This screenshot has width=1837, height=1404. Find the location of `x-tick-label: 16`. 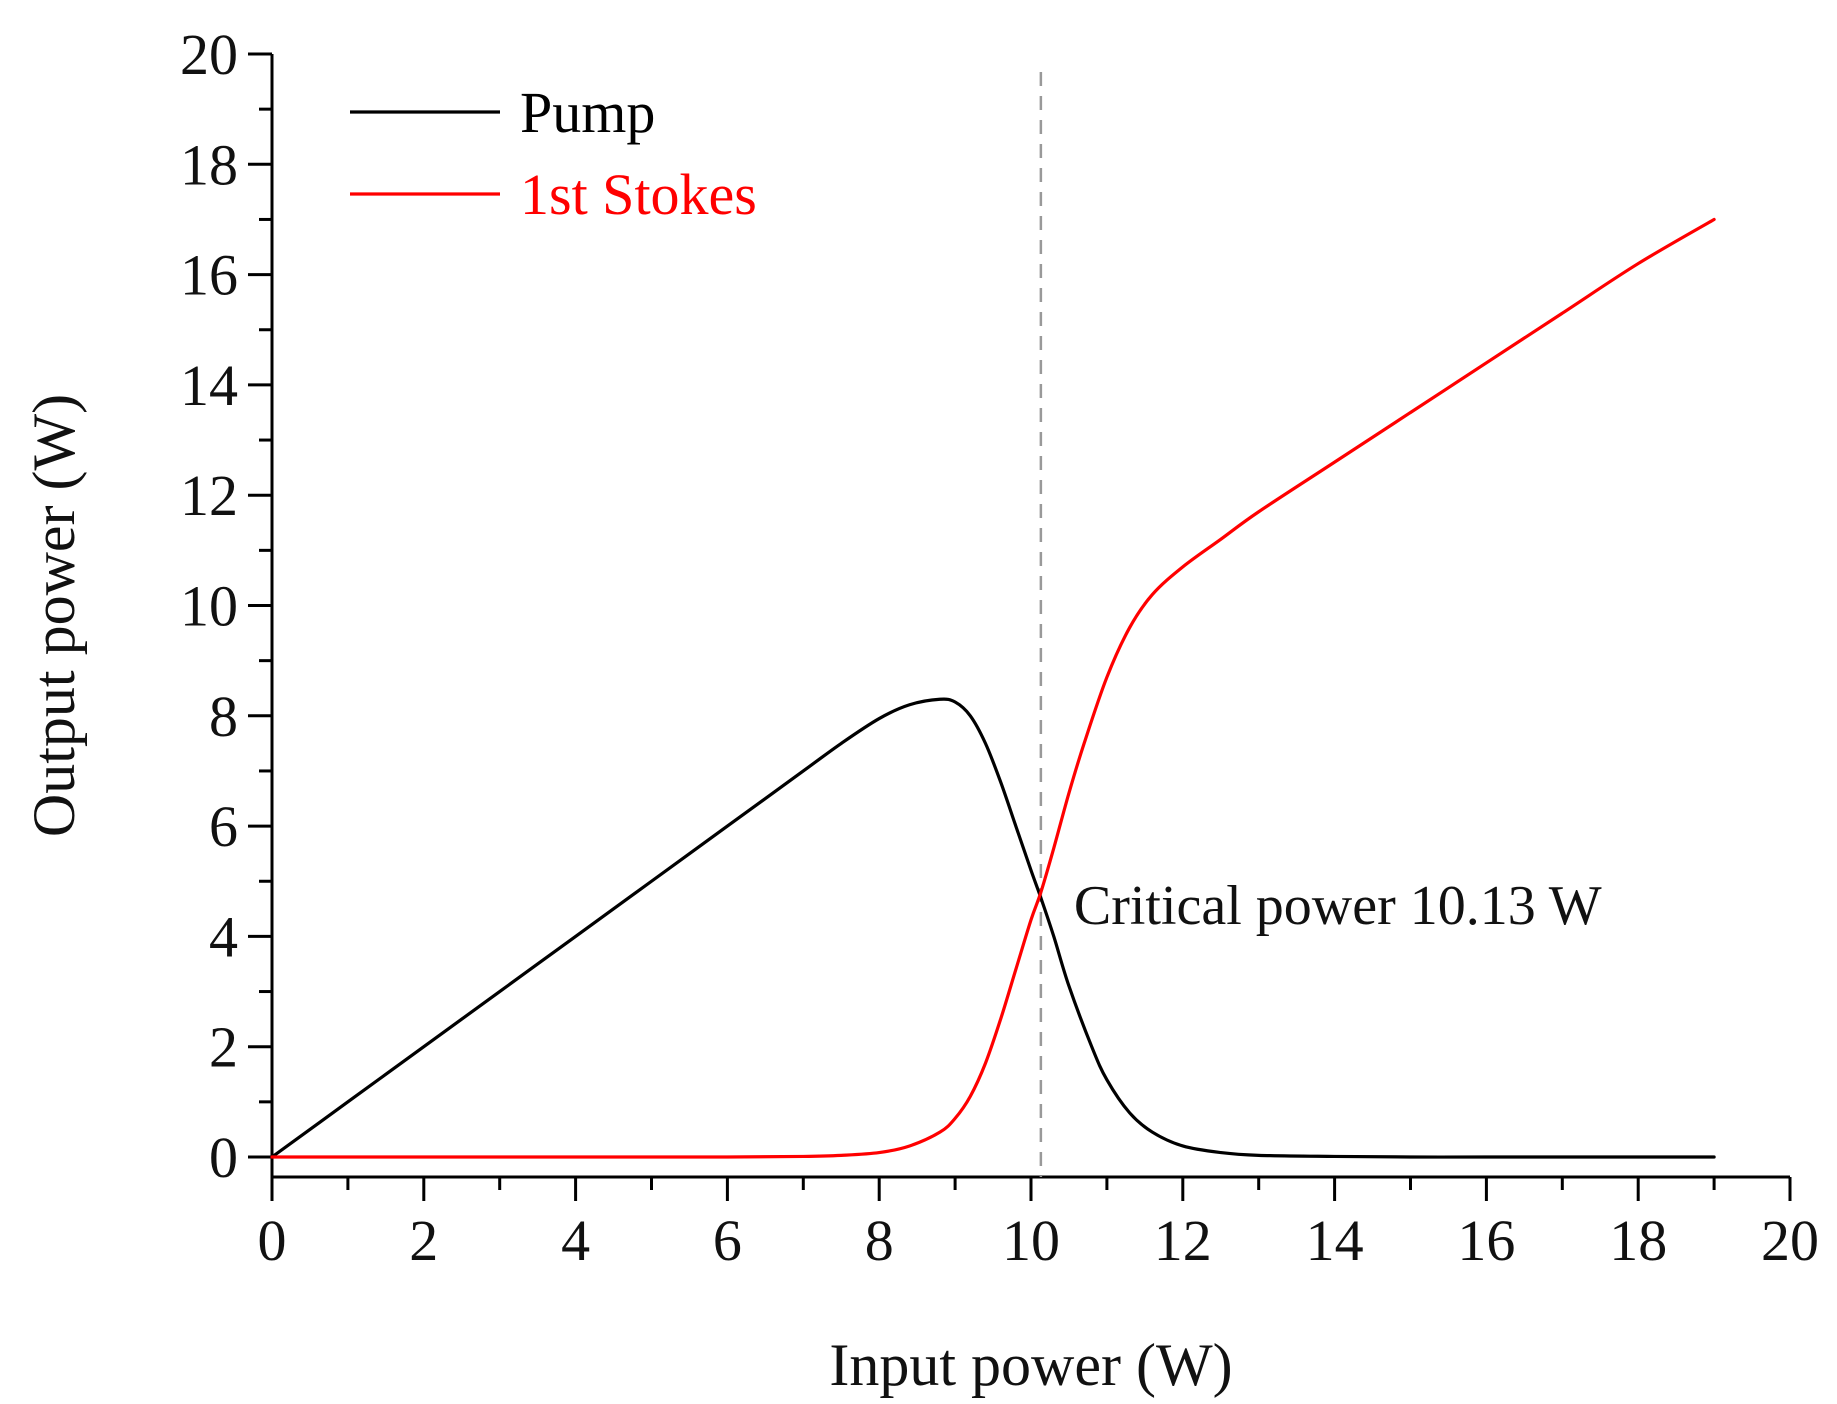

x-tick-label: 16 is located at coordinates (1486, 1240).